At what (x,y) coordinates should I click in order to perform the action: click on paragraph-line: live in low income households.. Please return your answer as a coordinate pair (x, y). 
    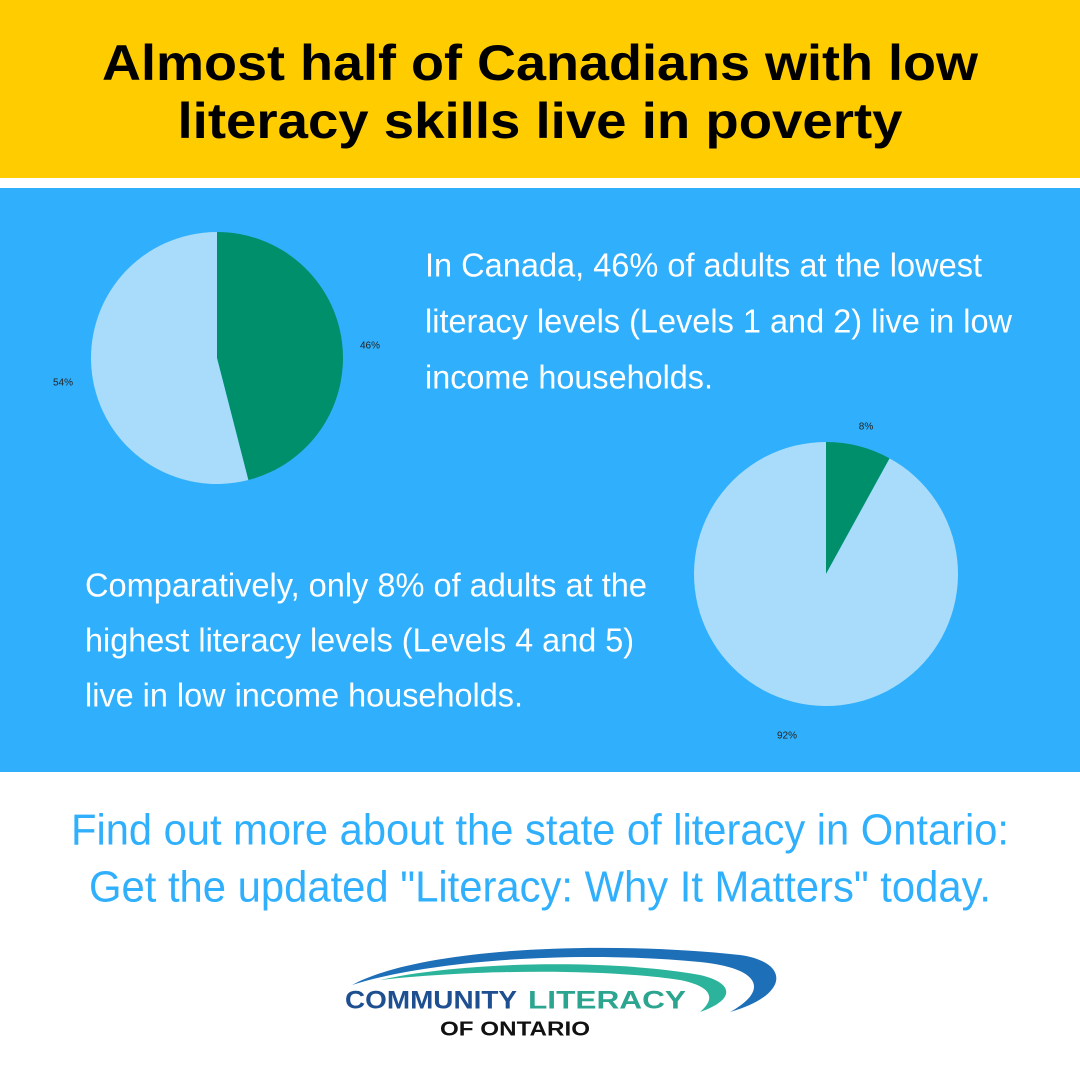
    Looking at the image, I should click on (304, 695).